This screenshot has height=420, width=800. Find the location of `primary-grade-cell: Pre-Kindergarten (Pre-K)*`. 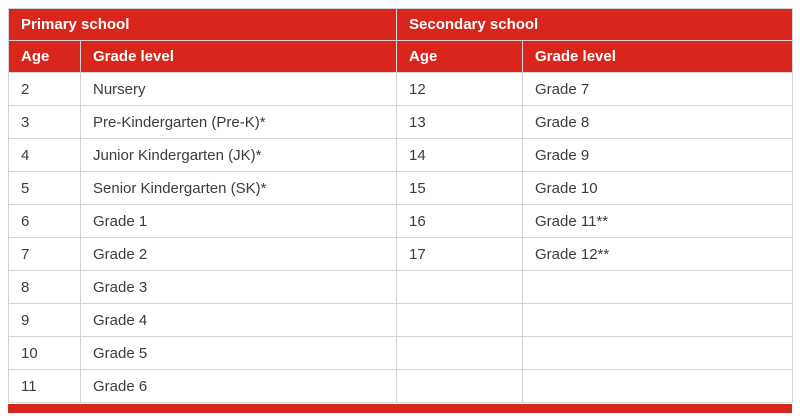

primary-grade-cell: Pre-Kindergarten (Pre-K)* is located at coordinates (238, 122).